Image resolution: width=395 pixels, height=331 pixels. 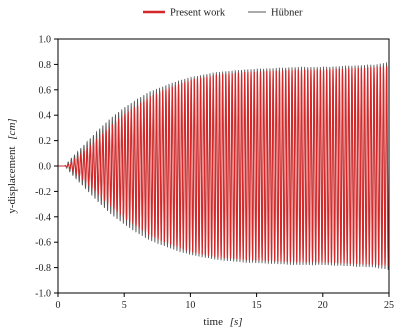 I want to click on x-tick-label: 25, so click(x=389, y=305).